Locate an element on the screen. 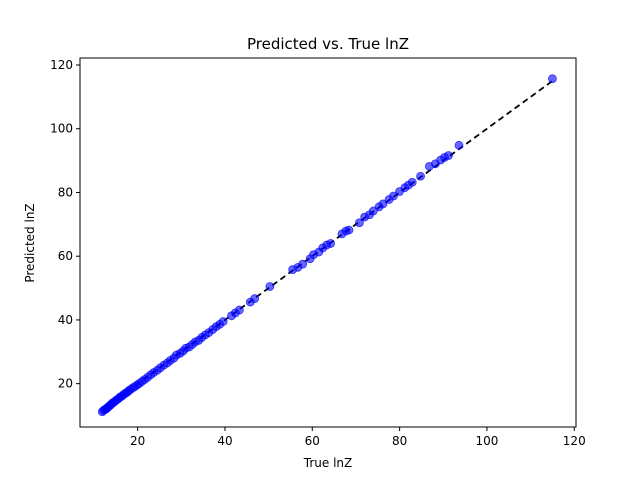 The image size is (640, 480). y-axis-label: Predicted lnZ is located at coordinates (30, 242).